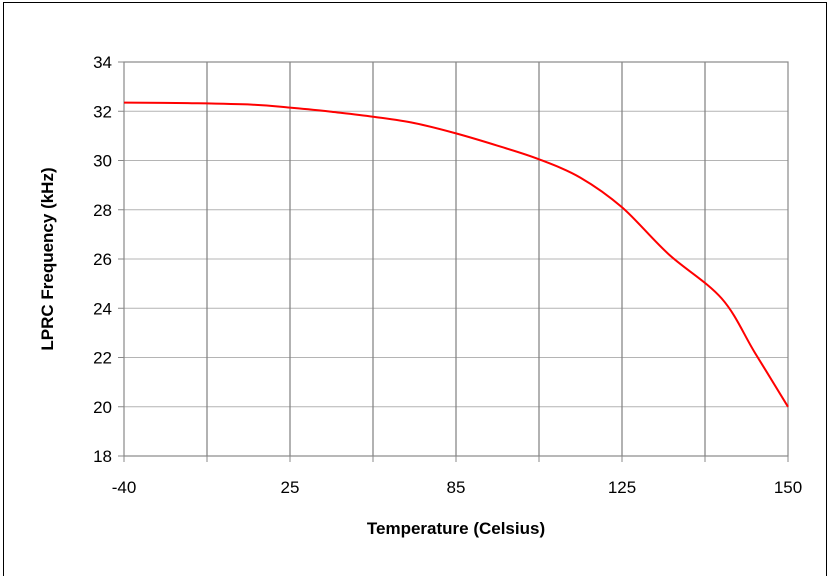 This screenshot has height=576, width=829. What do you see at coordinates (124, 487) in the screenshot?
I see `x-tick-label: -40` at bounding box center [124, 487].